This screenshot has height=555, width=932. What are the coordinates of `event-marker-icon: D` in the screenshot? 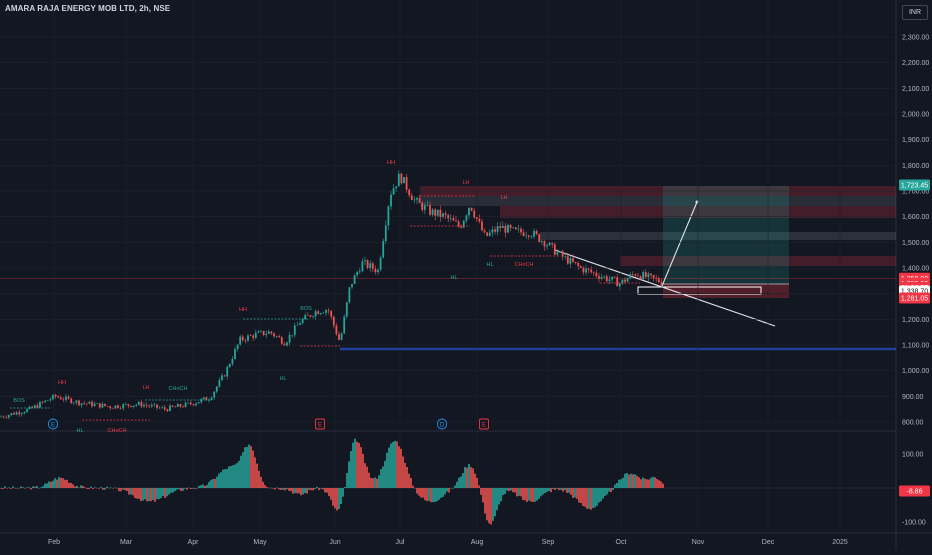 It's located at (442, 424).